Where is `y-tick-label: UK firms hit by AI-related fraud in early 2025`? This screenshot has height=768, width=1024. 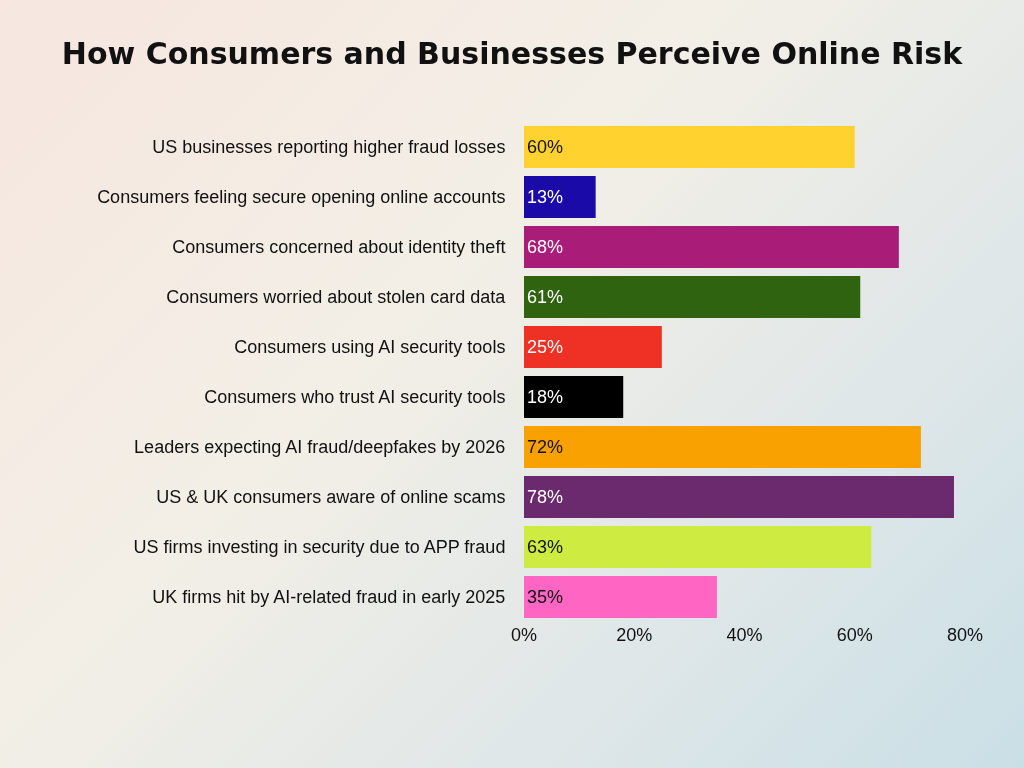
y-tick-label: UK firms hit by AI-related fraud in early 2025 is located at coordinates (329, 597).